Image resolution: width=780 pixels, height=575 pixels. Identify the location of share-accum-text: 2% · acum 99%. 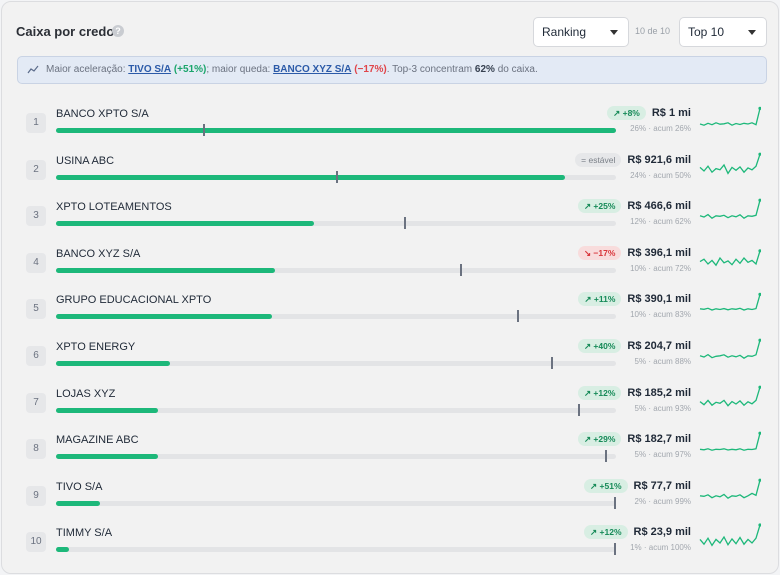
(662, 501).